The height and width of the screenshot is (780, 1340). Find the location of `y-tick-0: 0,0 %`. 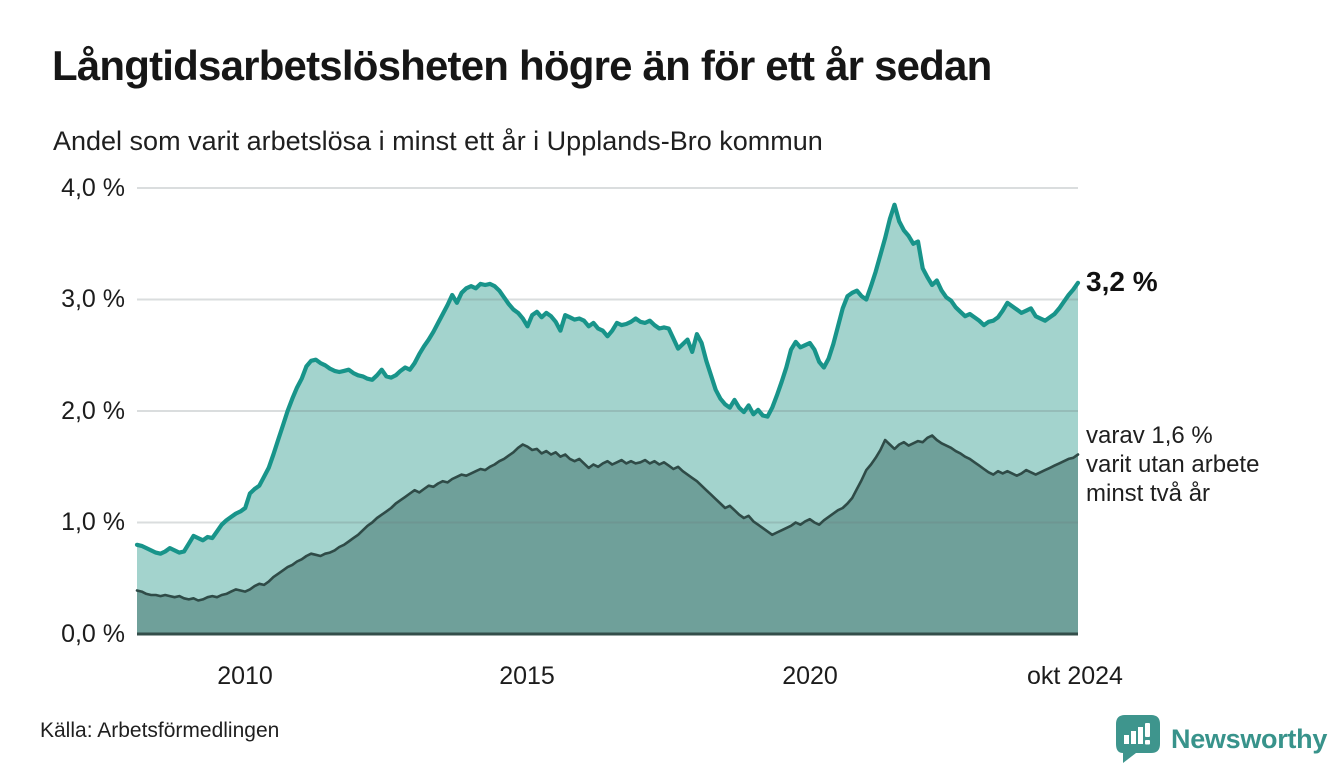

y-tick-0: 0,0 % is located at coordinates (93, 634).